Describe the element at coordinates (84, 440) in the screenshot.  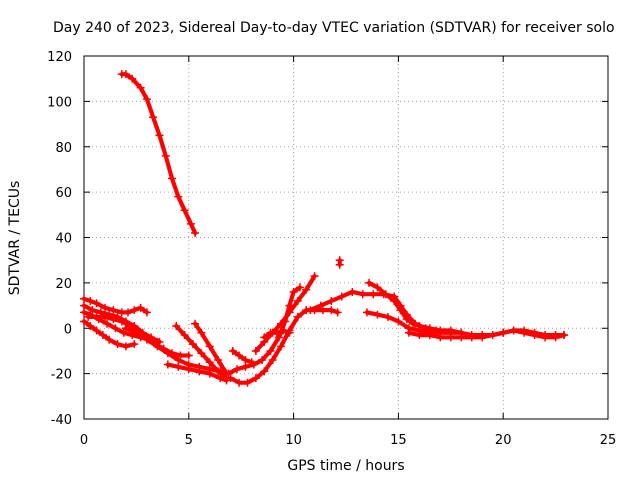
I see `x-tick-label: 0` at that location.